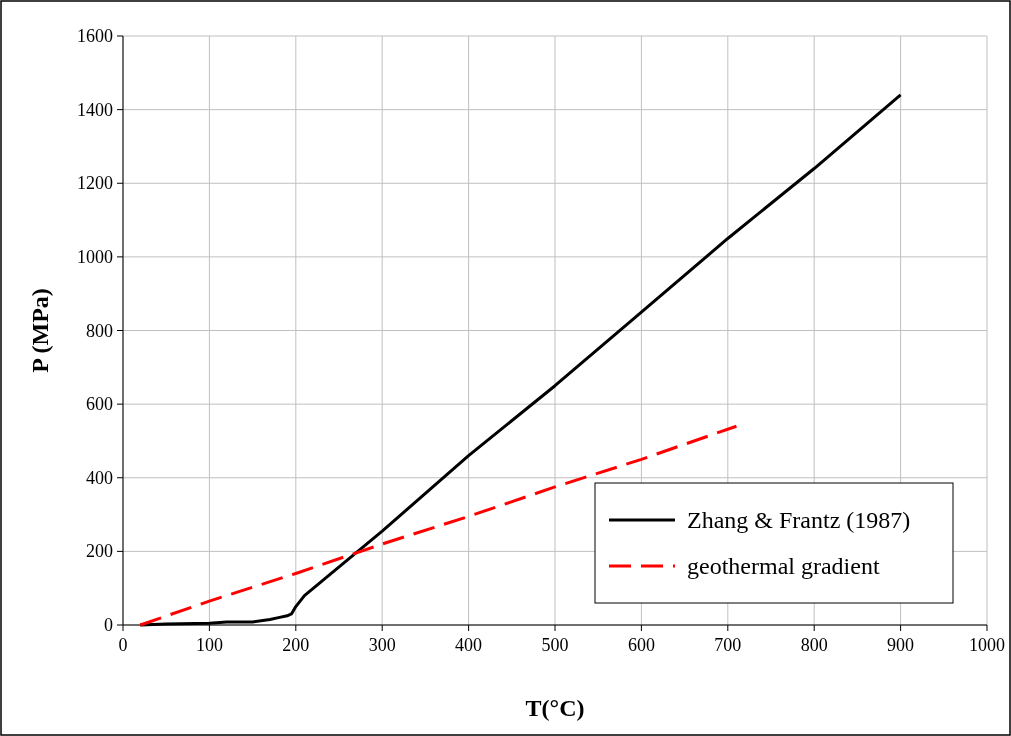 The image size is (1011, 736). Describe the element at coordinates (728, 645) in the screenshot. I see `x-tick-label: 700` at that location.